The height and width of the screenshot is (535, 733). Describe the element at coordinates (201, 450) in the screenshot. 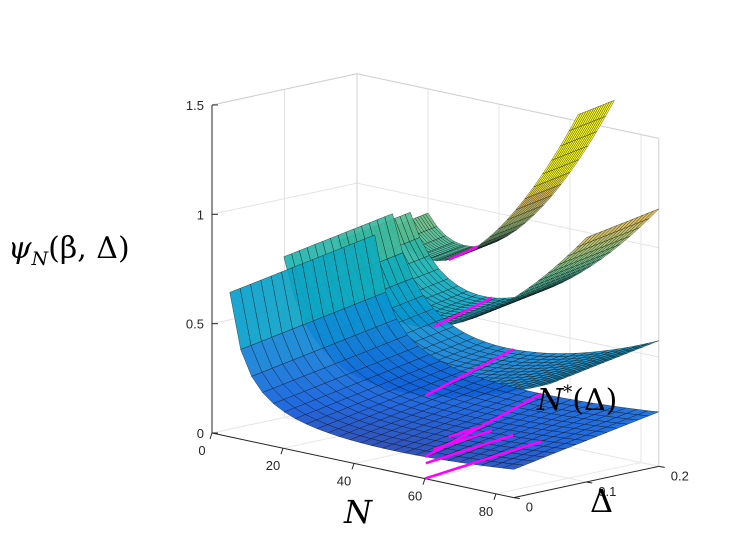

I see `x-tick-label: 0` at that location.